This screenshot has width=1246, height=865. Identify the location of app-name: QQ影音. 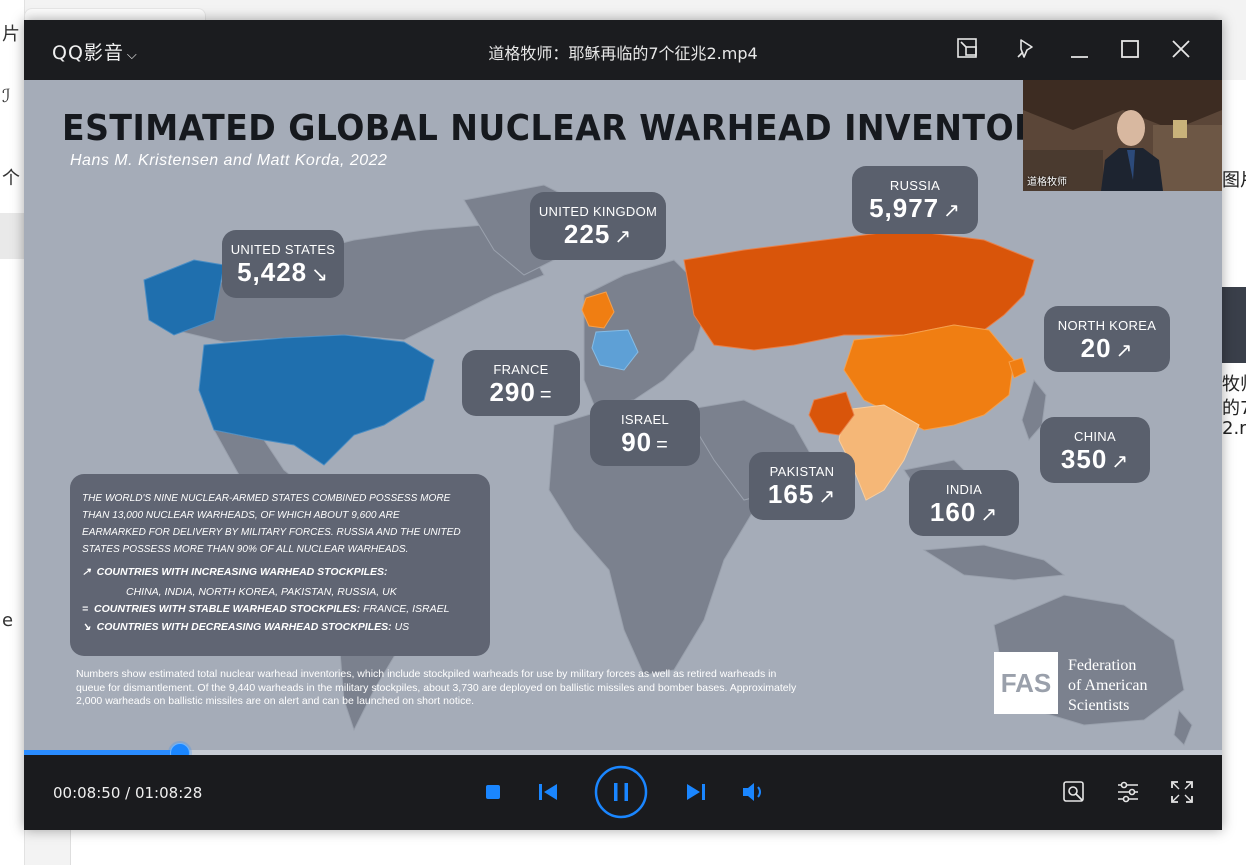
(88, 53).